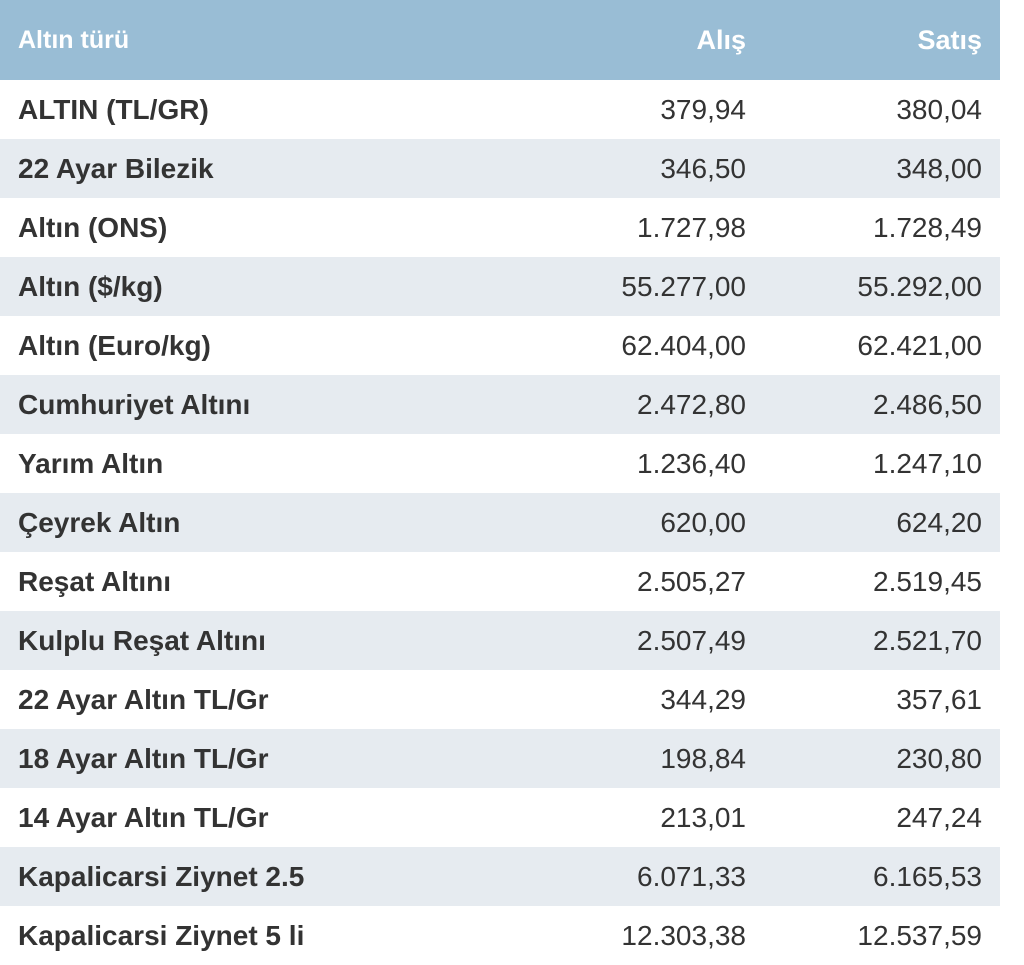 This screenshot has height=965, width=1024. What do you see at coordinates (500, 227) in the screenshot?
I see `table-row: Altın (ONS) 1.727,98 1.728,49` at bounding box center [500, 227].